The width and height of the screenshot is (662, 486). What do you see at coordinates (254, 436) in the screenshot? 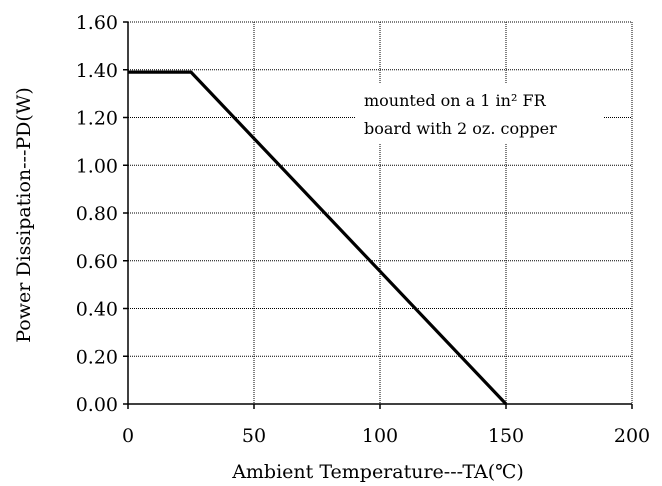
I see `x-tick-label: 50` at bounding box center [254, 436].